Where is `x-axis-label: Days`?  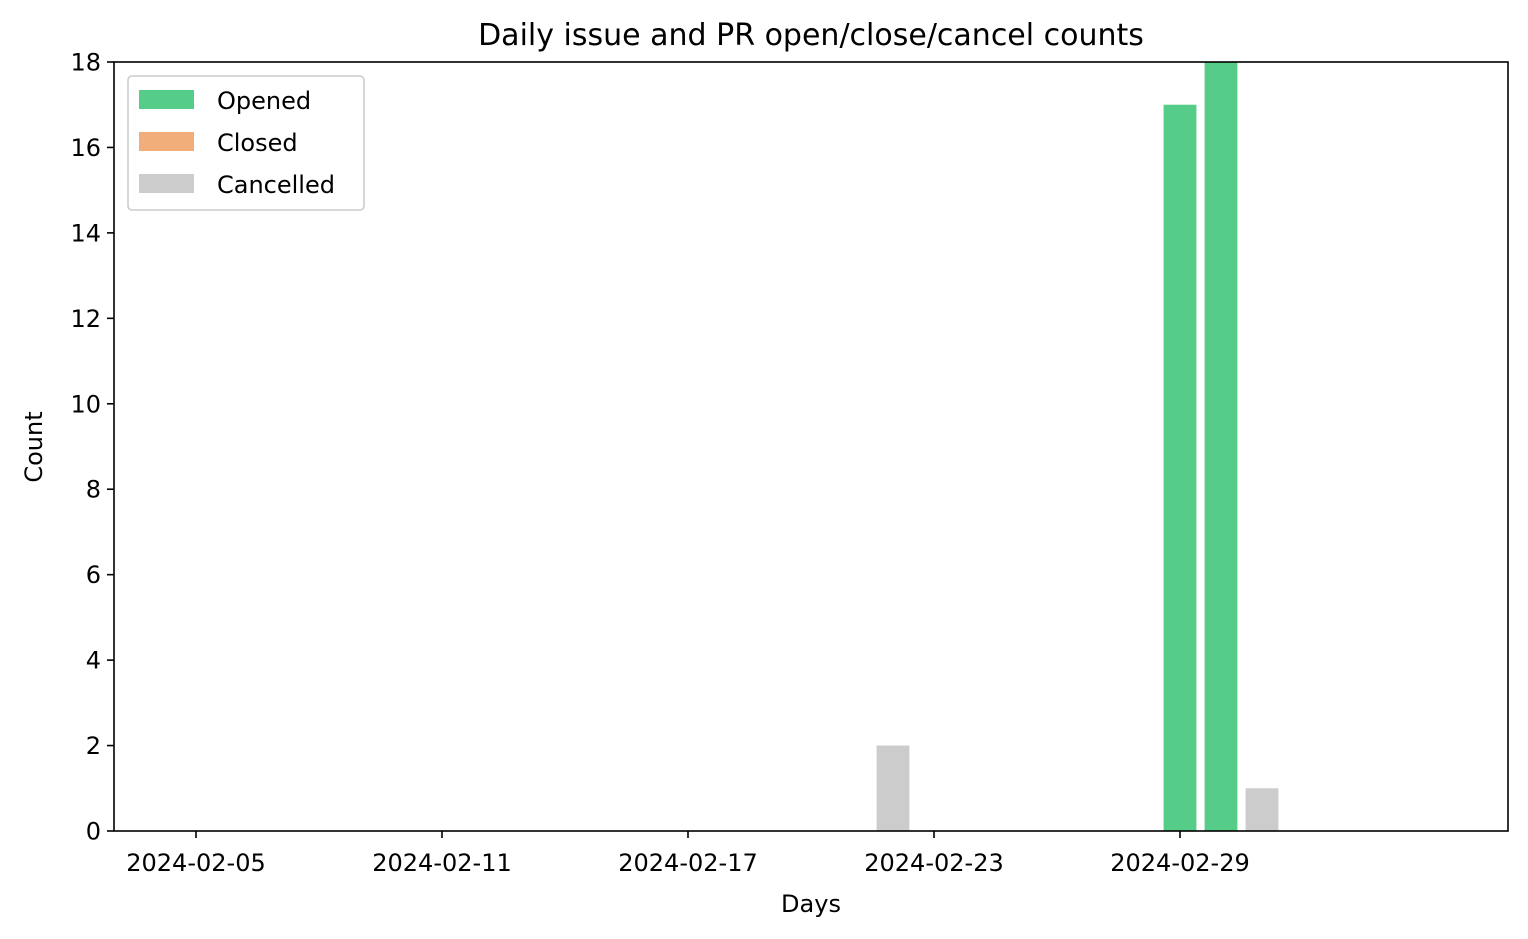
x-axis-label: Days is located at coordinates (811, 904).